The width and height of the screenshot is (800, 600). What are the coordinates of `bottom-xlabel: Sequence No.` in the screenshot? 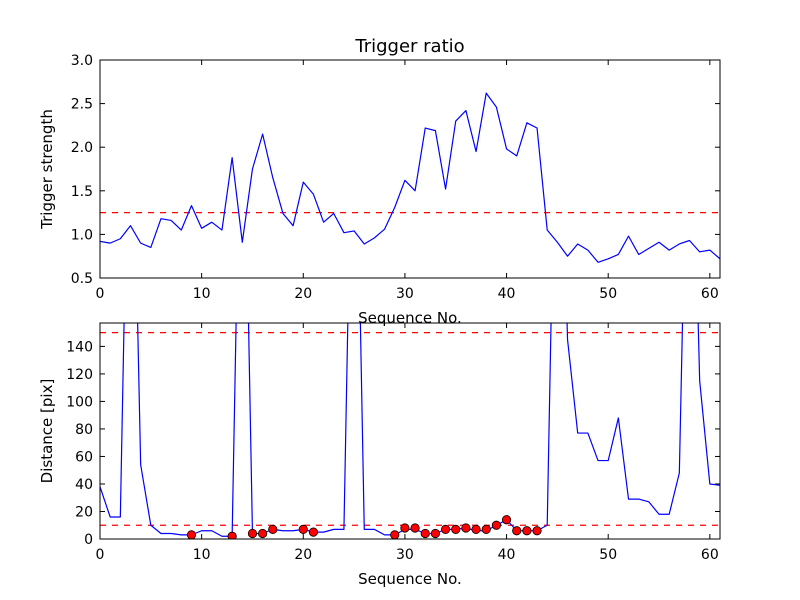 It's located at (410, 579).